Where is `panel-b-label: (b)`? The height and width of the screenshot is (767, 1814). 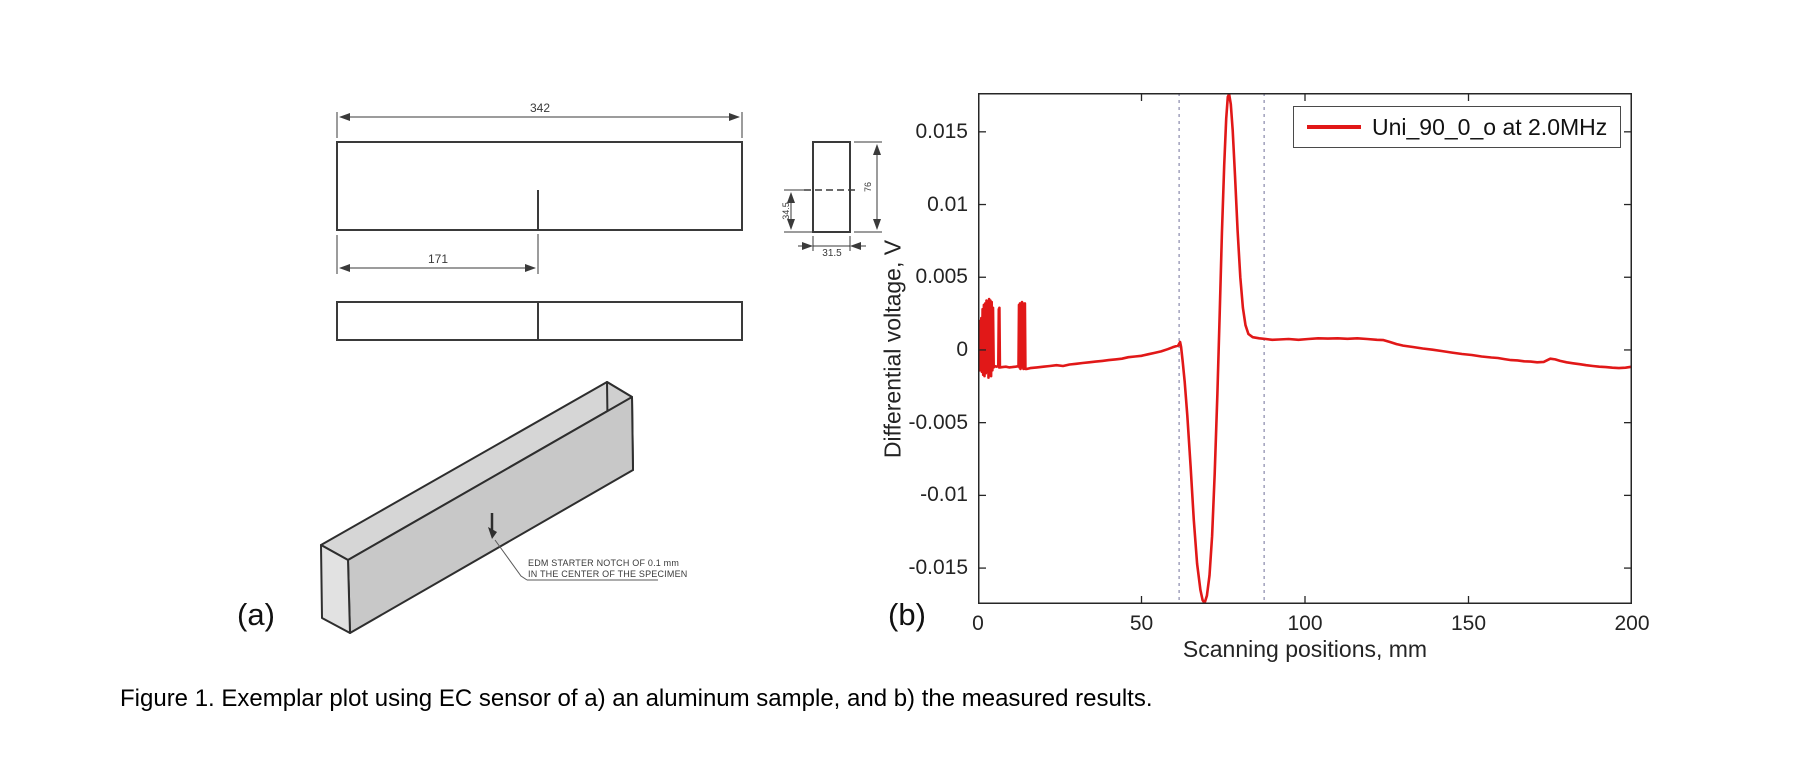
panel-b-label: (b) is located at coordinates (907, 614).